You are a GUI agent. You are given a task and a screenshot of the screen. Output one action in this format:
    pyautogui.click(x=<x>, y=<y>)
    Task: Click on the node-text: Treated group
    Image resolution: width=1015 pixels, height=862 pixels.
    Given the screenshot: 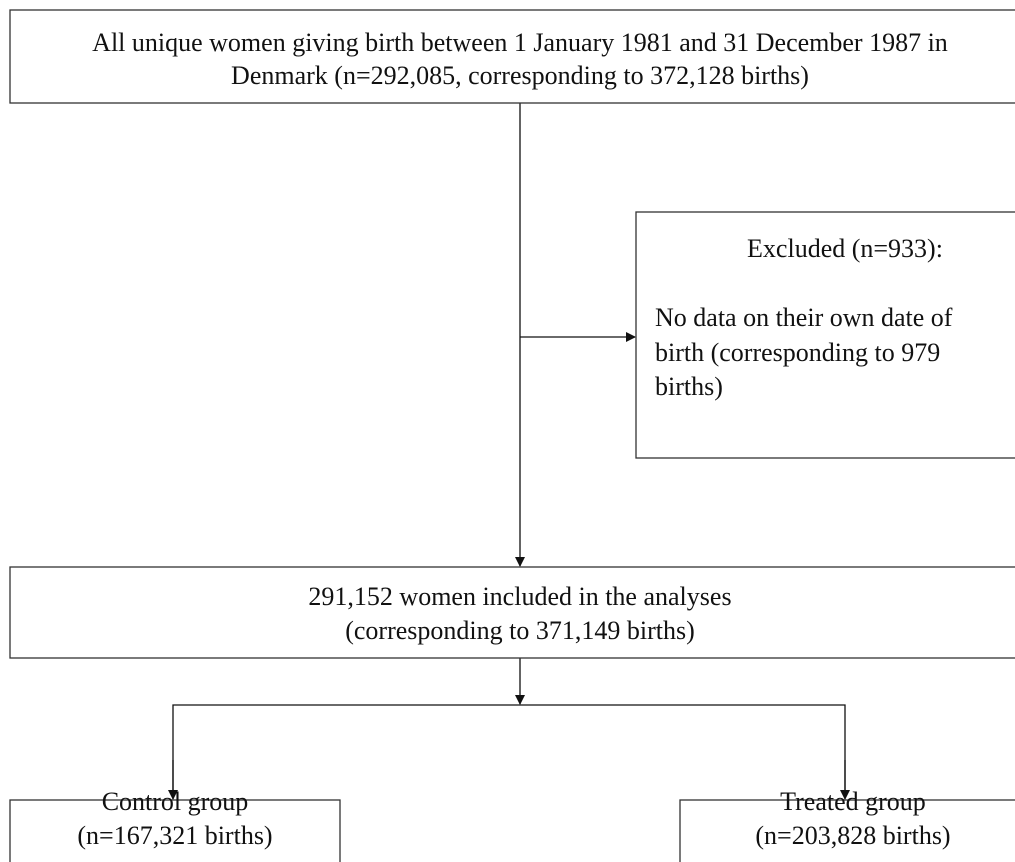 What is the action you would take?
    pyautogui.click(x=853, y=801)
    